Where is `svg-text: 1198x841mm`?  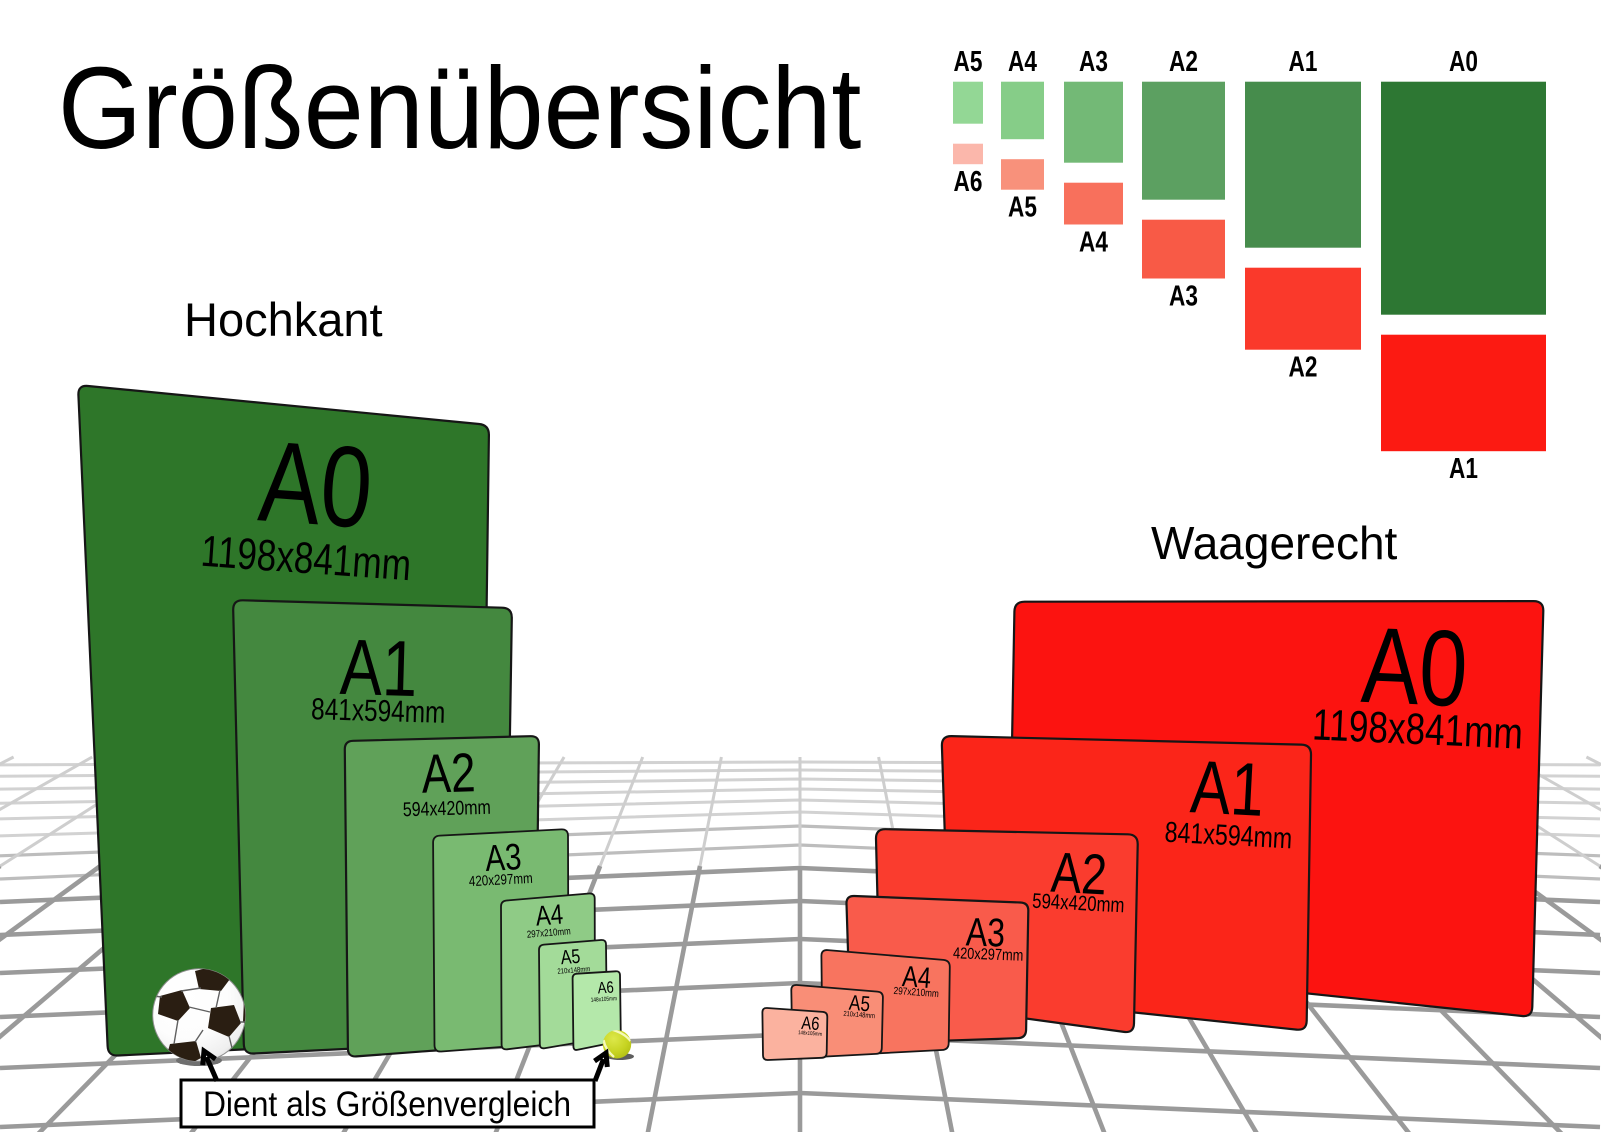
svg-text: 1198x841mm is located at coordinates (1417, 730).